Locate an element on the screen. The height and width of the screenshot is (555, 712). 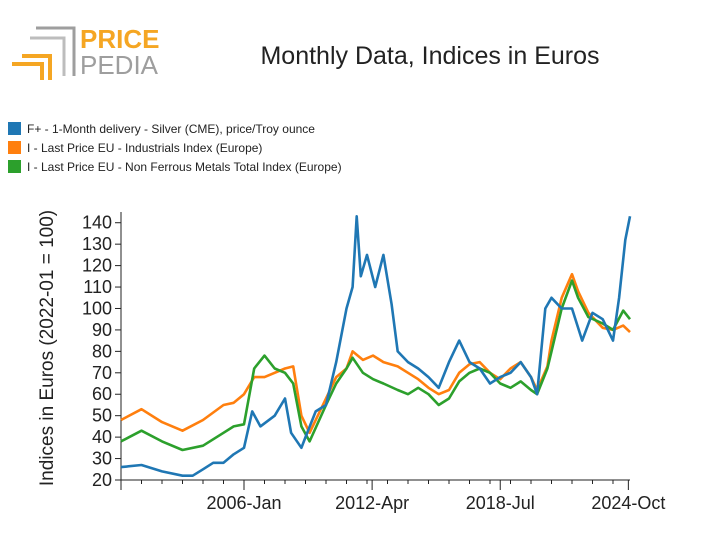
x-tick-label: 2006-Jan is located at coordinates (243, 503).